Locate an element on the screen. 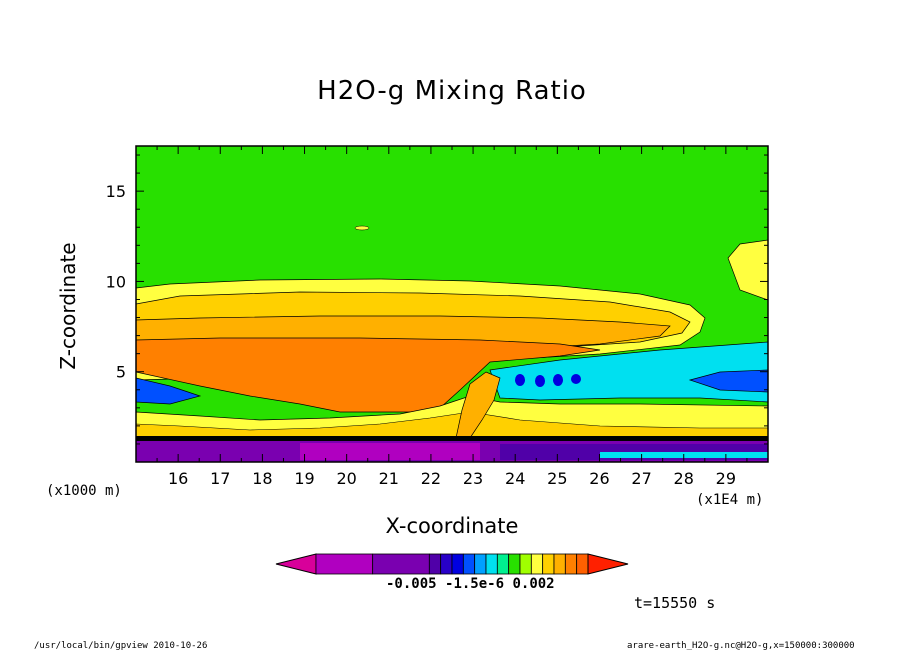 This screenshot has width=904, height=654. x-tick-label: 29 is located at coordinates (726, 478).